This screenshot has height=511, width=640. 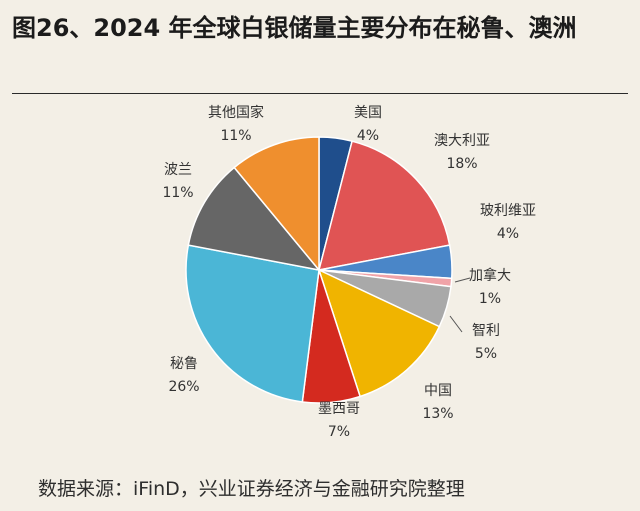 What do you see at coordinates (294, 28) in the screenshot?
I see `chart-title: 图26、2024 年全球白银储量主要分布在秘鲁、澳洲` at bounding box center [294, 28].